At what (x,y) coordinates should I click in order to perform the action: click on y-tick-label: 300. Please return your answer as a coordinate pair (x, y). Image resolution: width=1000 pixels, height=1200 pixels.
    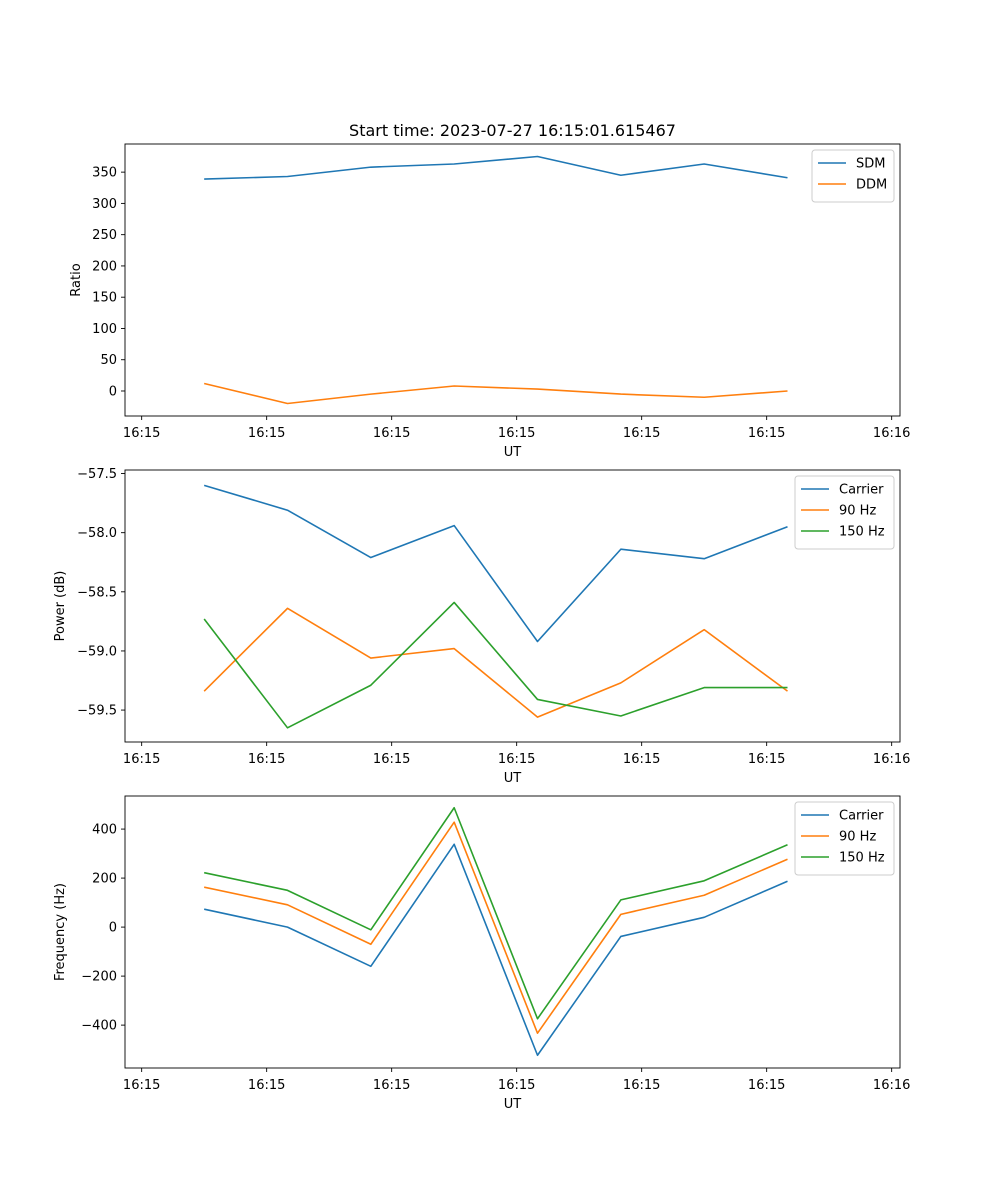
    Looking at the image, I should click on (104, 204).